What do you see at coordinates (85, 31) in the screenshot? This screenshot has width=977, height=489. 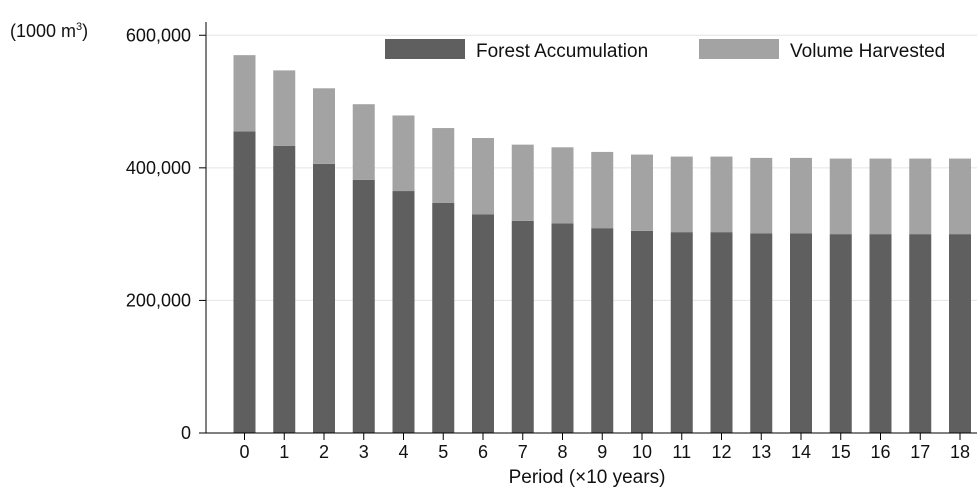 I see `y-unit-suffix: )` at bounding box center [85, 31].